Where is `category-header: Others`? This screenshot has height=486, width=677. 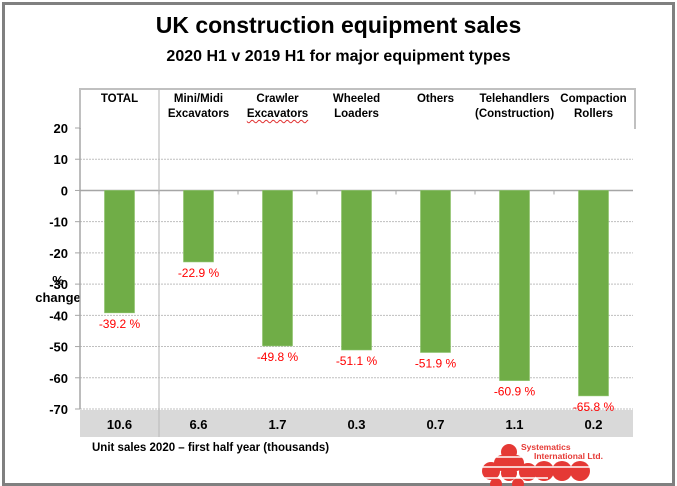 category-header: Others is located at coordinates (435, 99).